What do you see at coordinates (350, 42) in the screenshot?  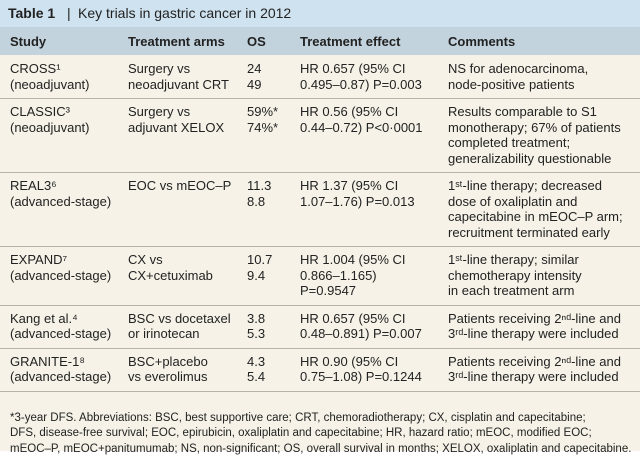 I see `column-header: Treatment effect` at bounding box center [350, 42].